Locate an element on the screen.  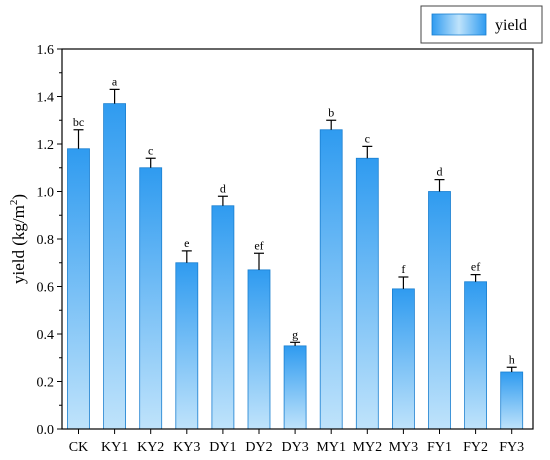
x-tick-label: KY1 is located at coordinates (114, 447).